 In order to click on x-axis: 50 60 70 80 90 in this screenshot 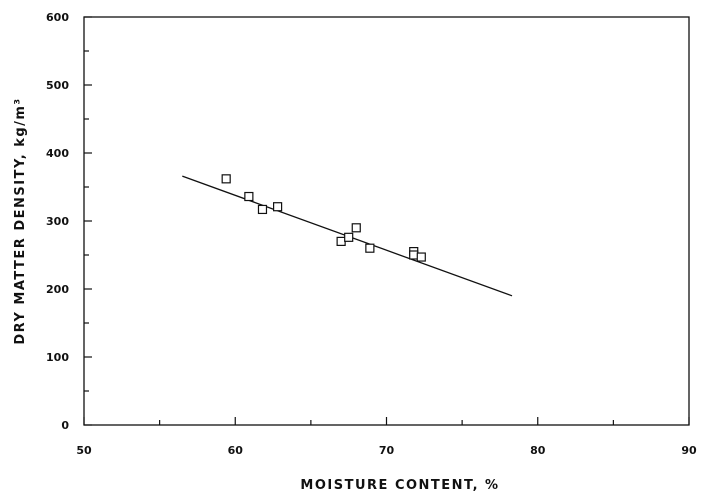, I will do `click(386, 437)`.